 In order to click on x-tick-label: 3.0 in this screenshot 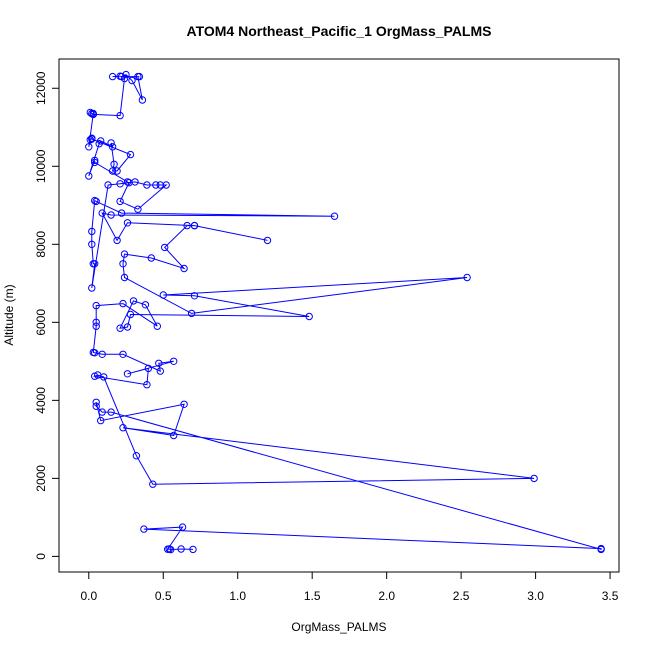, I will do `click(535, 596)`.